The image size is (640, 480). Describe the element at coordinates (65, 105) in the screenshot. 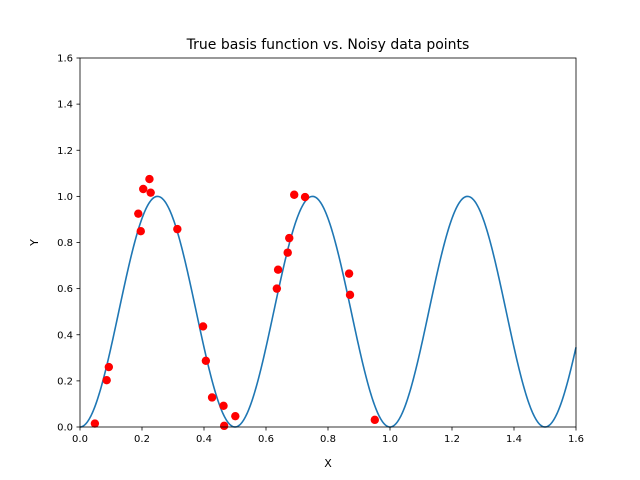

I see `y-tick-label: 1.4` at that location.